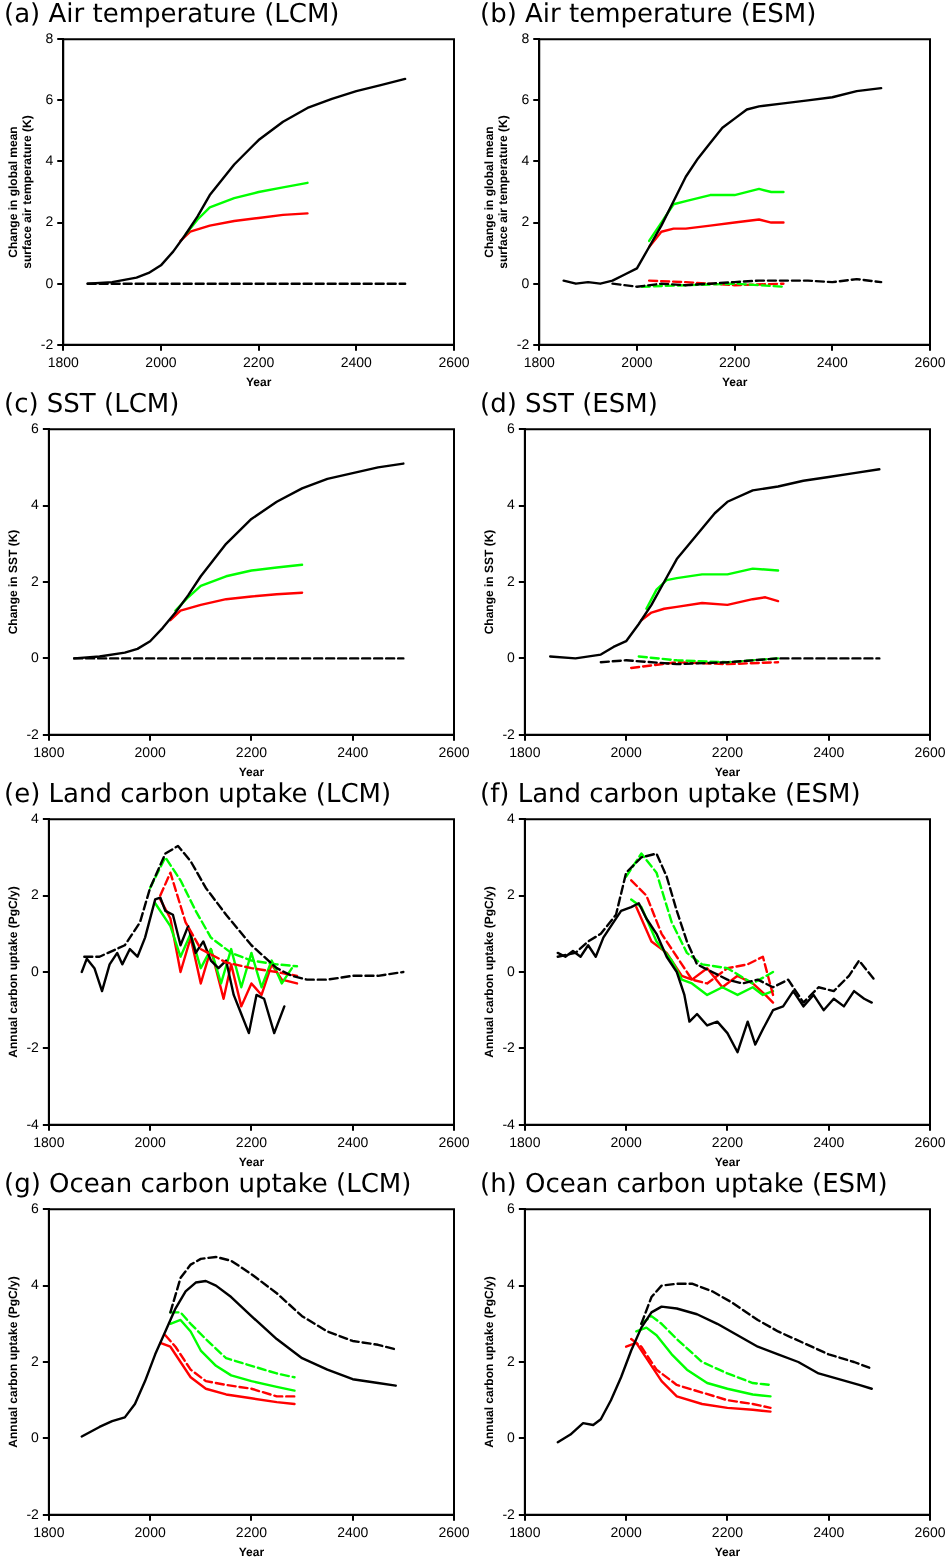  Describe the element at coordinates (569, 405) in the screenshot. I see `chart-title: (d) SST (ESM)` at that location.